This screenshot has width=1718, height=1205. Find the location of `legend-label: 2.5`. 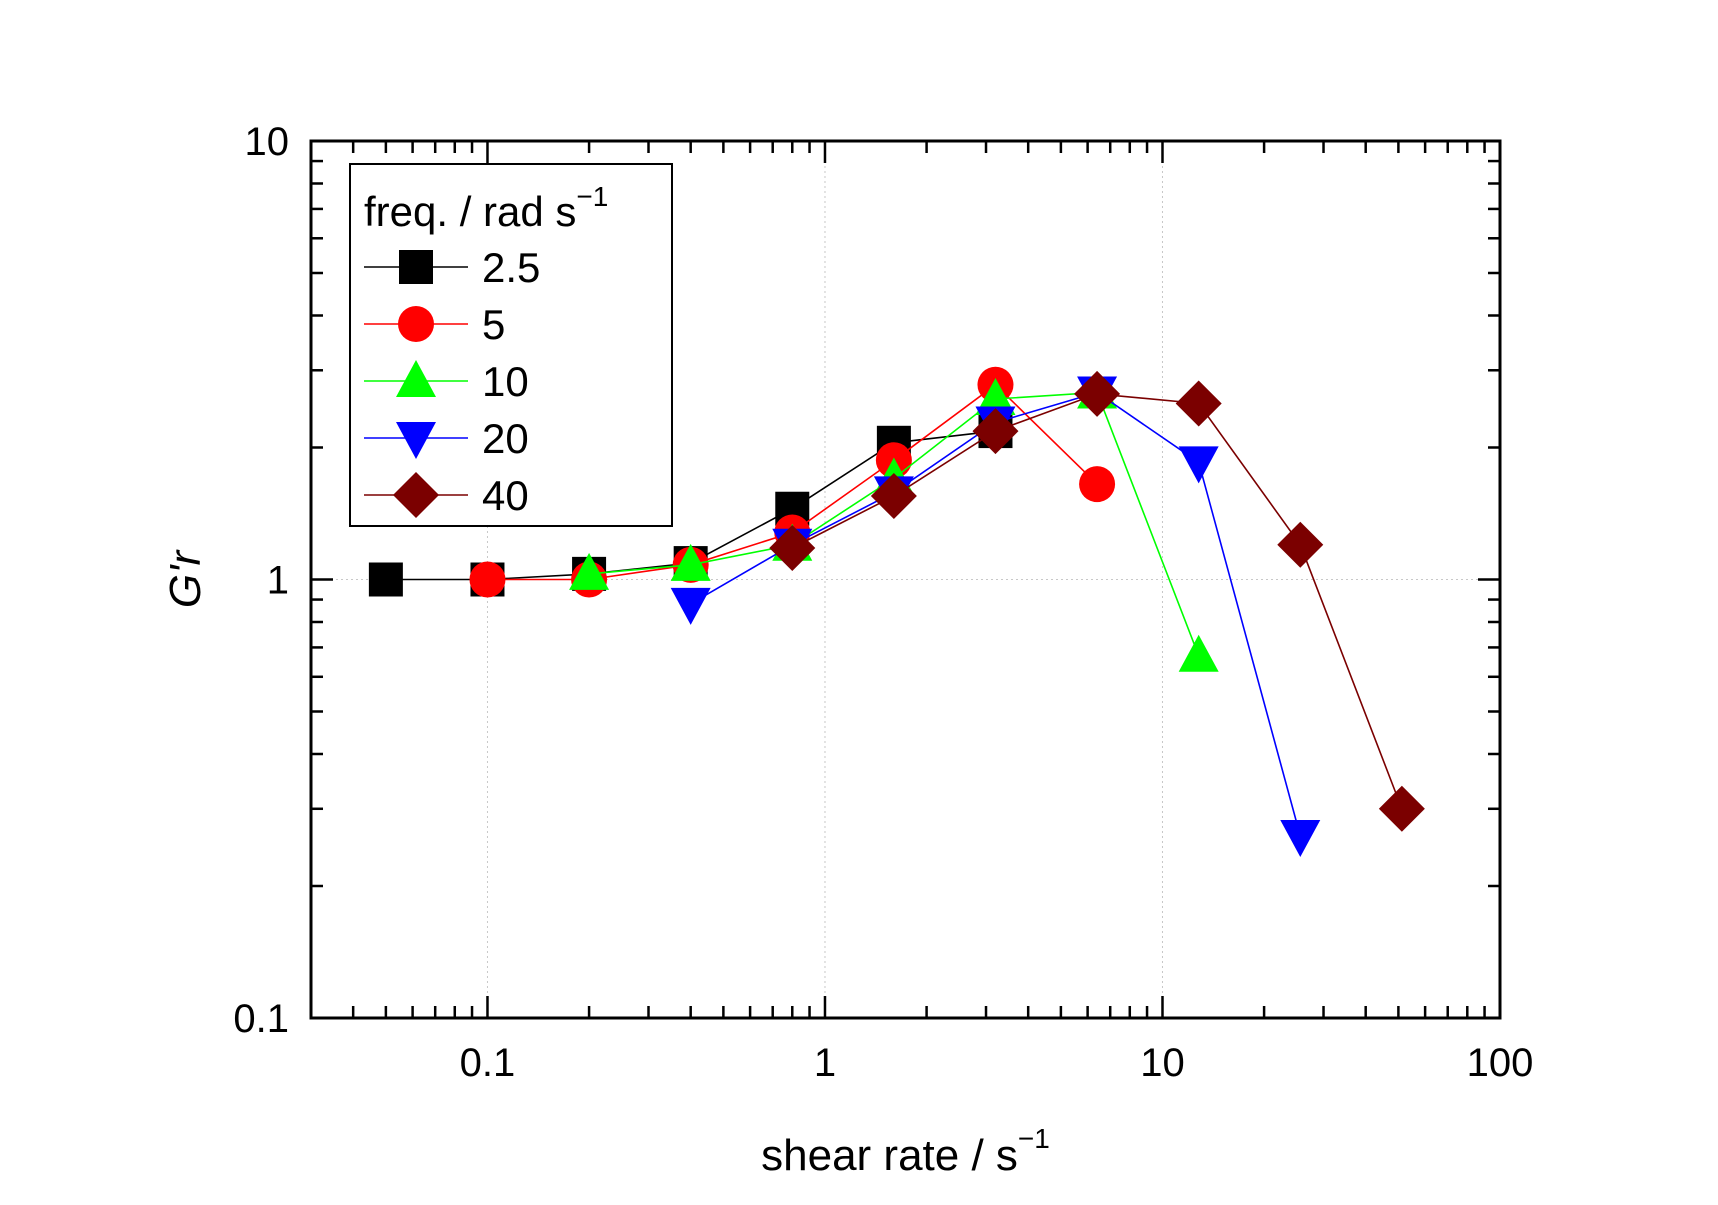

legend-label: 2.5 is located at coordinates (511, 267).